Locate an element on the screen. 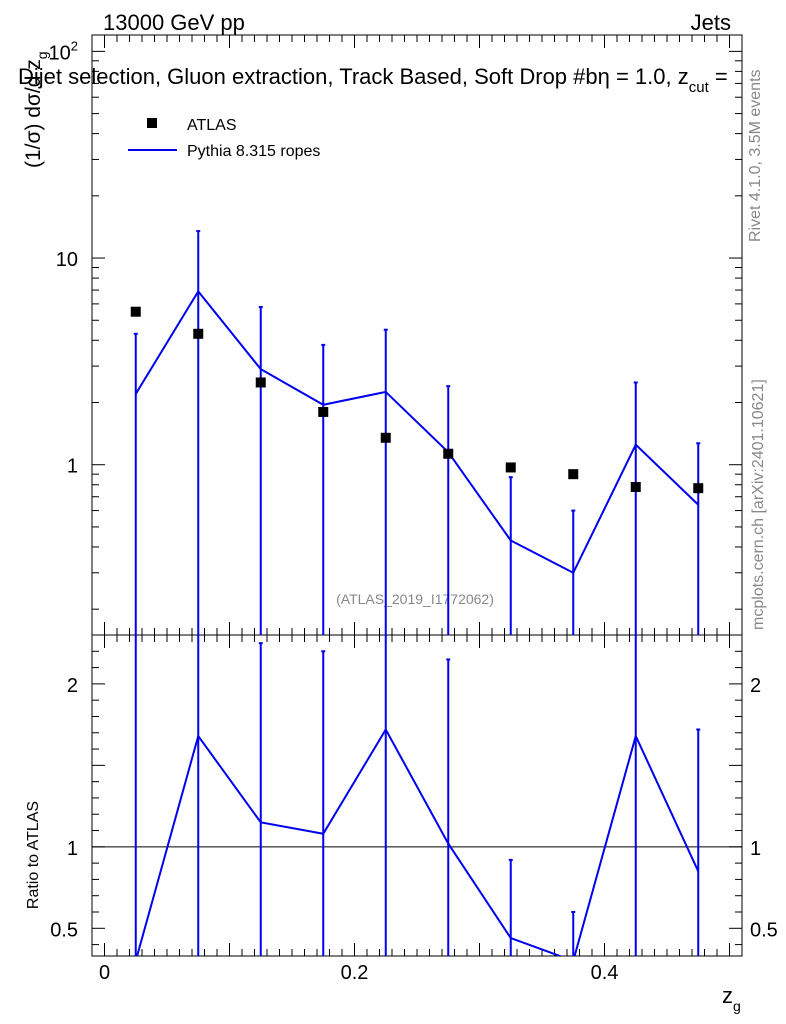 This screenshot has height=1024, width=786. plot-title-sub: cut is located at coordinates (699, 87).